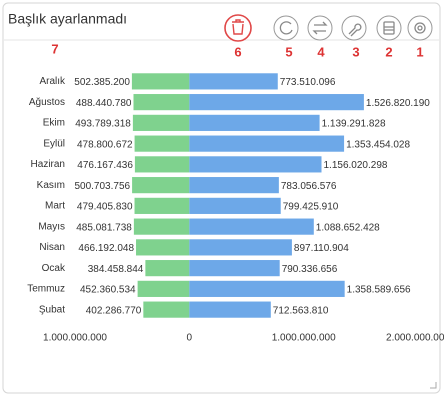  I want to click on data-label: 1.353.454.028, so click(378, 144).